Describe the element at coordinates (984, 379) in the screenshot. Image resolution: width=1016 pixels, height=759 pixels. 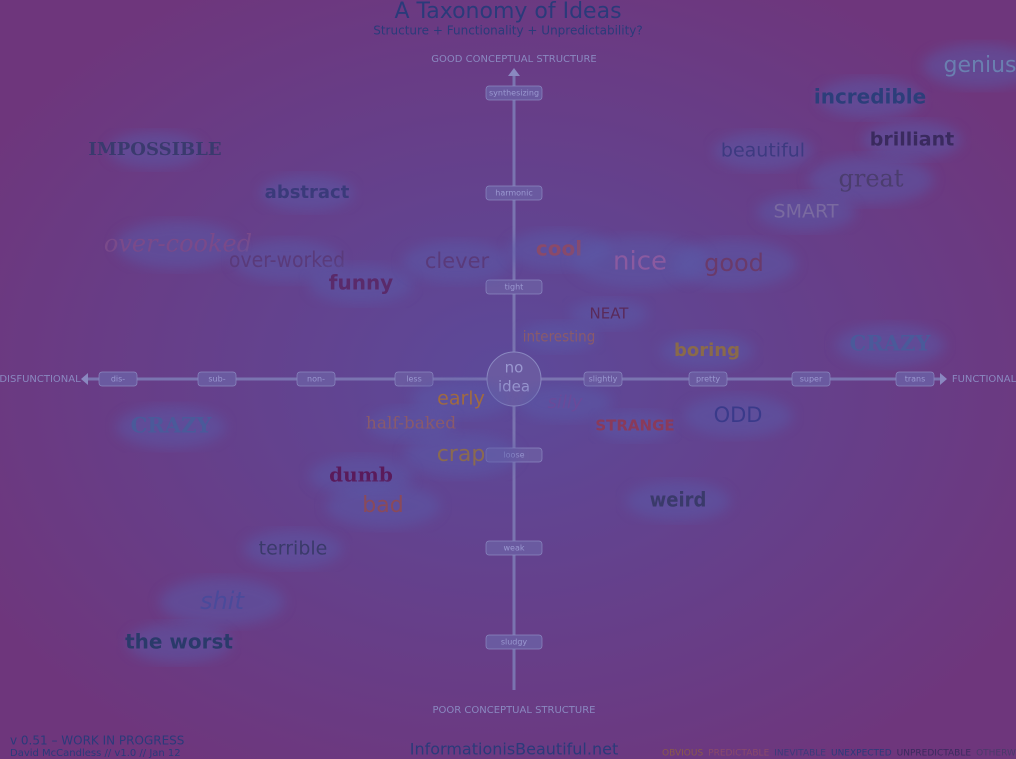
I see `axis-right: FUNCTIONAL` at that location.